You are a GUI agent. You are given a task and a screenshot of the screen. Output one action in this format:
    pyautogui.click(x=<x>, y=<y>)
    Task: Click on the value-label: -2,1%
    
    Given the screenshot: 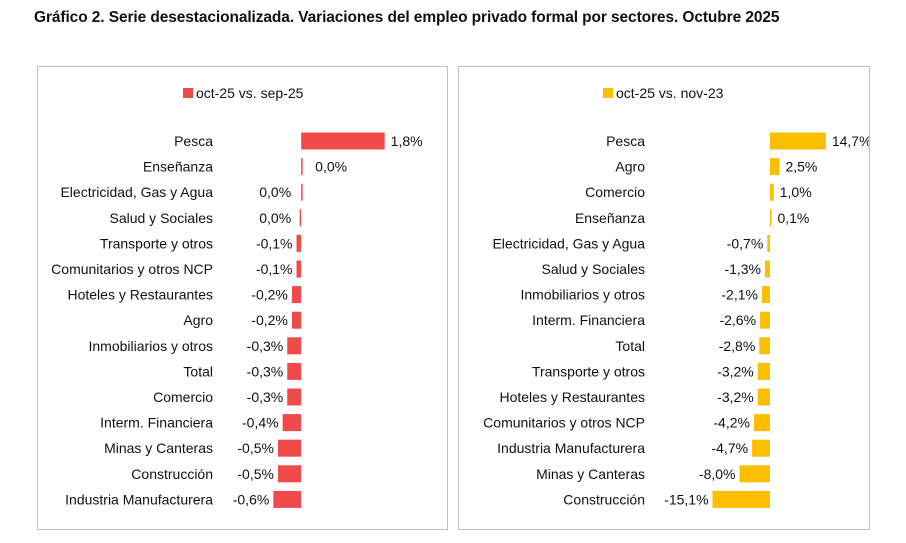 What is the action you would take?
    pyautogui.click(x=739, y=295)
    